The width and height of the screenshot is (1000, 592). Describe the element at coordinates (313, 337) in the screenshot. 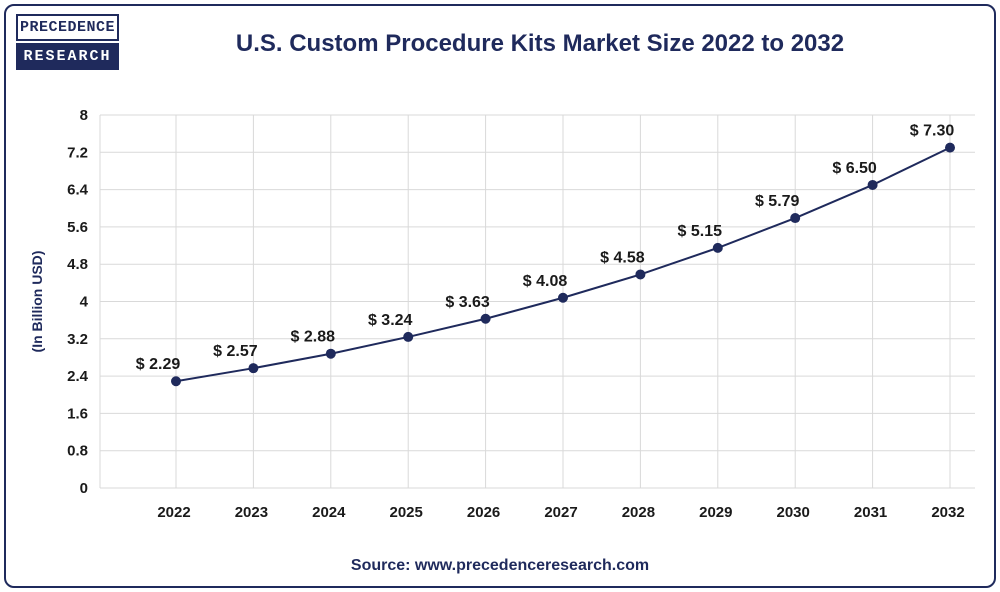

I see `data-label: $ 2.88` at that location.